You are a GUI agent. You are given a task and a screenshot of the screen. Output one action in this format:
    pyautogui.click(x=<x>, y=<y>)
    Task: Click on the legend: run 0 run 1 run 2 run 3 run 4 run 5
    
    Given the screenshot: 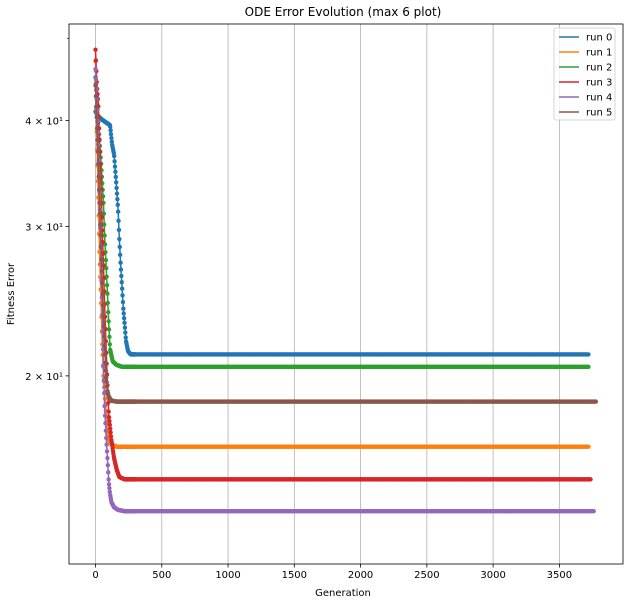 What is the action you would take?
    pyautogui.click(x=584, y=74)
    